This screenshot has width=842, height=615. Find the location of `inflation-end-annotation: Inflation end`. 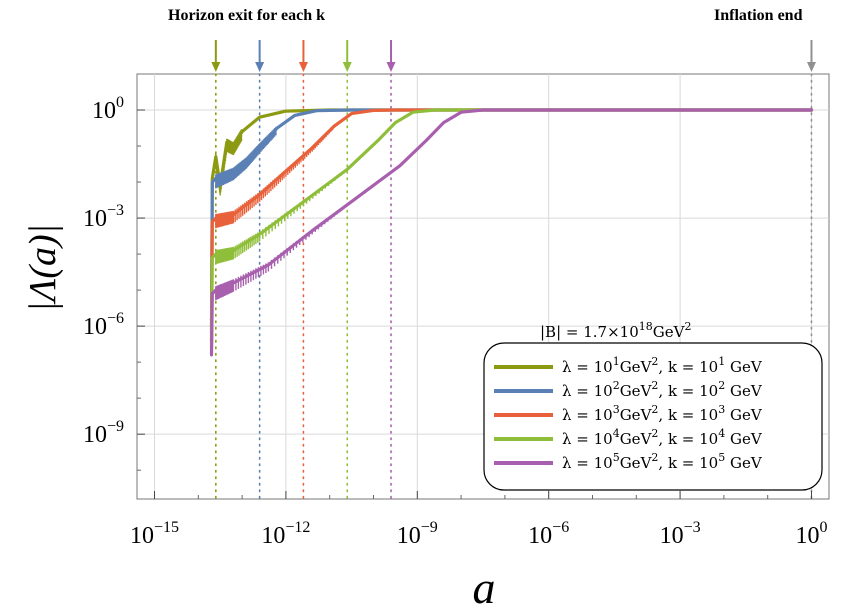

inflation-end-annotation: Inflation end is located at coordinates (758, 15).